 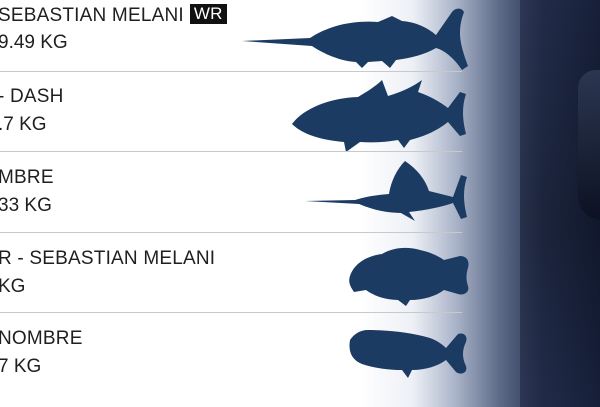 I want to click on catch-title: R - SEBASTIAN MELANI, so click(x=108, y=258).